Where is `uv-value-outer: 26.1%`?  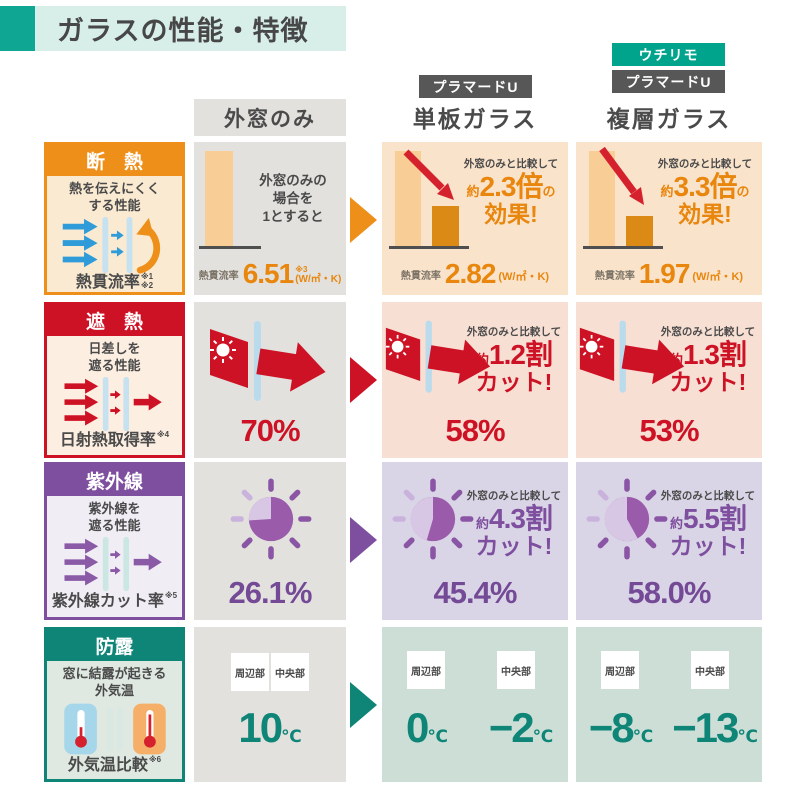
uv-value-outer: 26.1% is located at coordinates (270, 592).